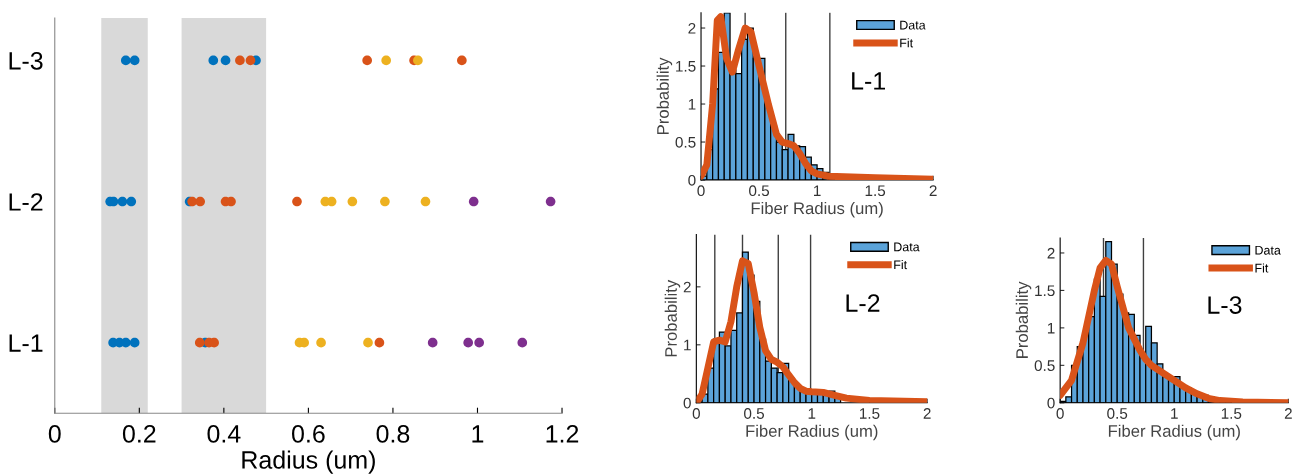 The height and width of the screenshot is (475, 1304). Describe the element at coordinates (1225, 305) in the screenshot. I see `annotation: L-3` at that location.